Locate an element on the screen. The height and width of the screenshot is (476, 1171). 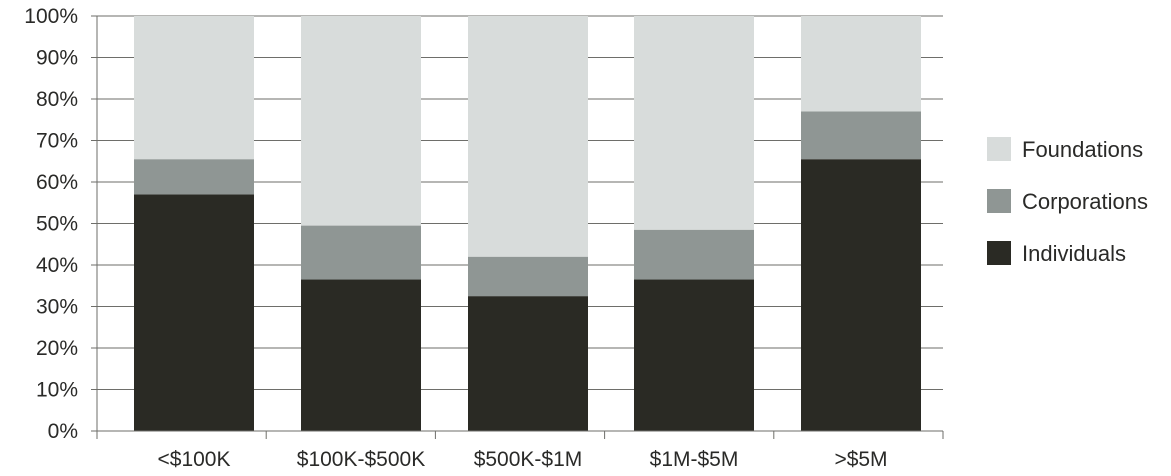
legend-swatch-individuals is located at coordinates (999, 253).